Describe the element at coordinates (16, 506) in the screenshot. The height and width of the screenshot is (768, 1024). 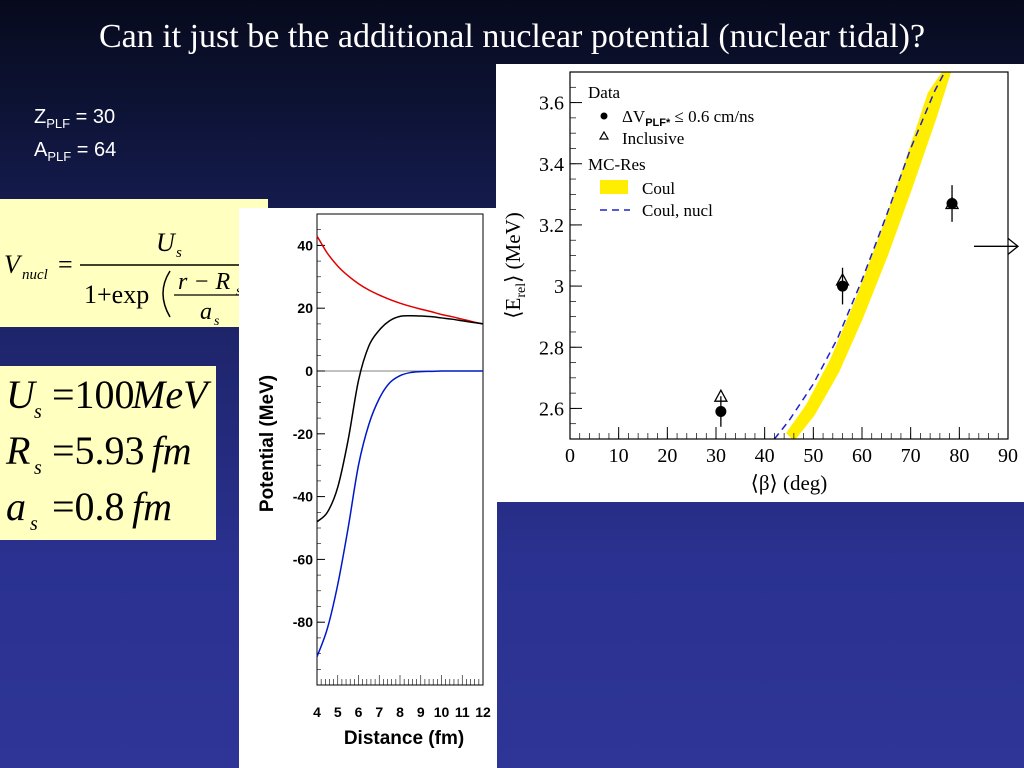
I see `param-symbol: a` at that location.